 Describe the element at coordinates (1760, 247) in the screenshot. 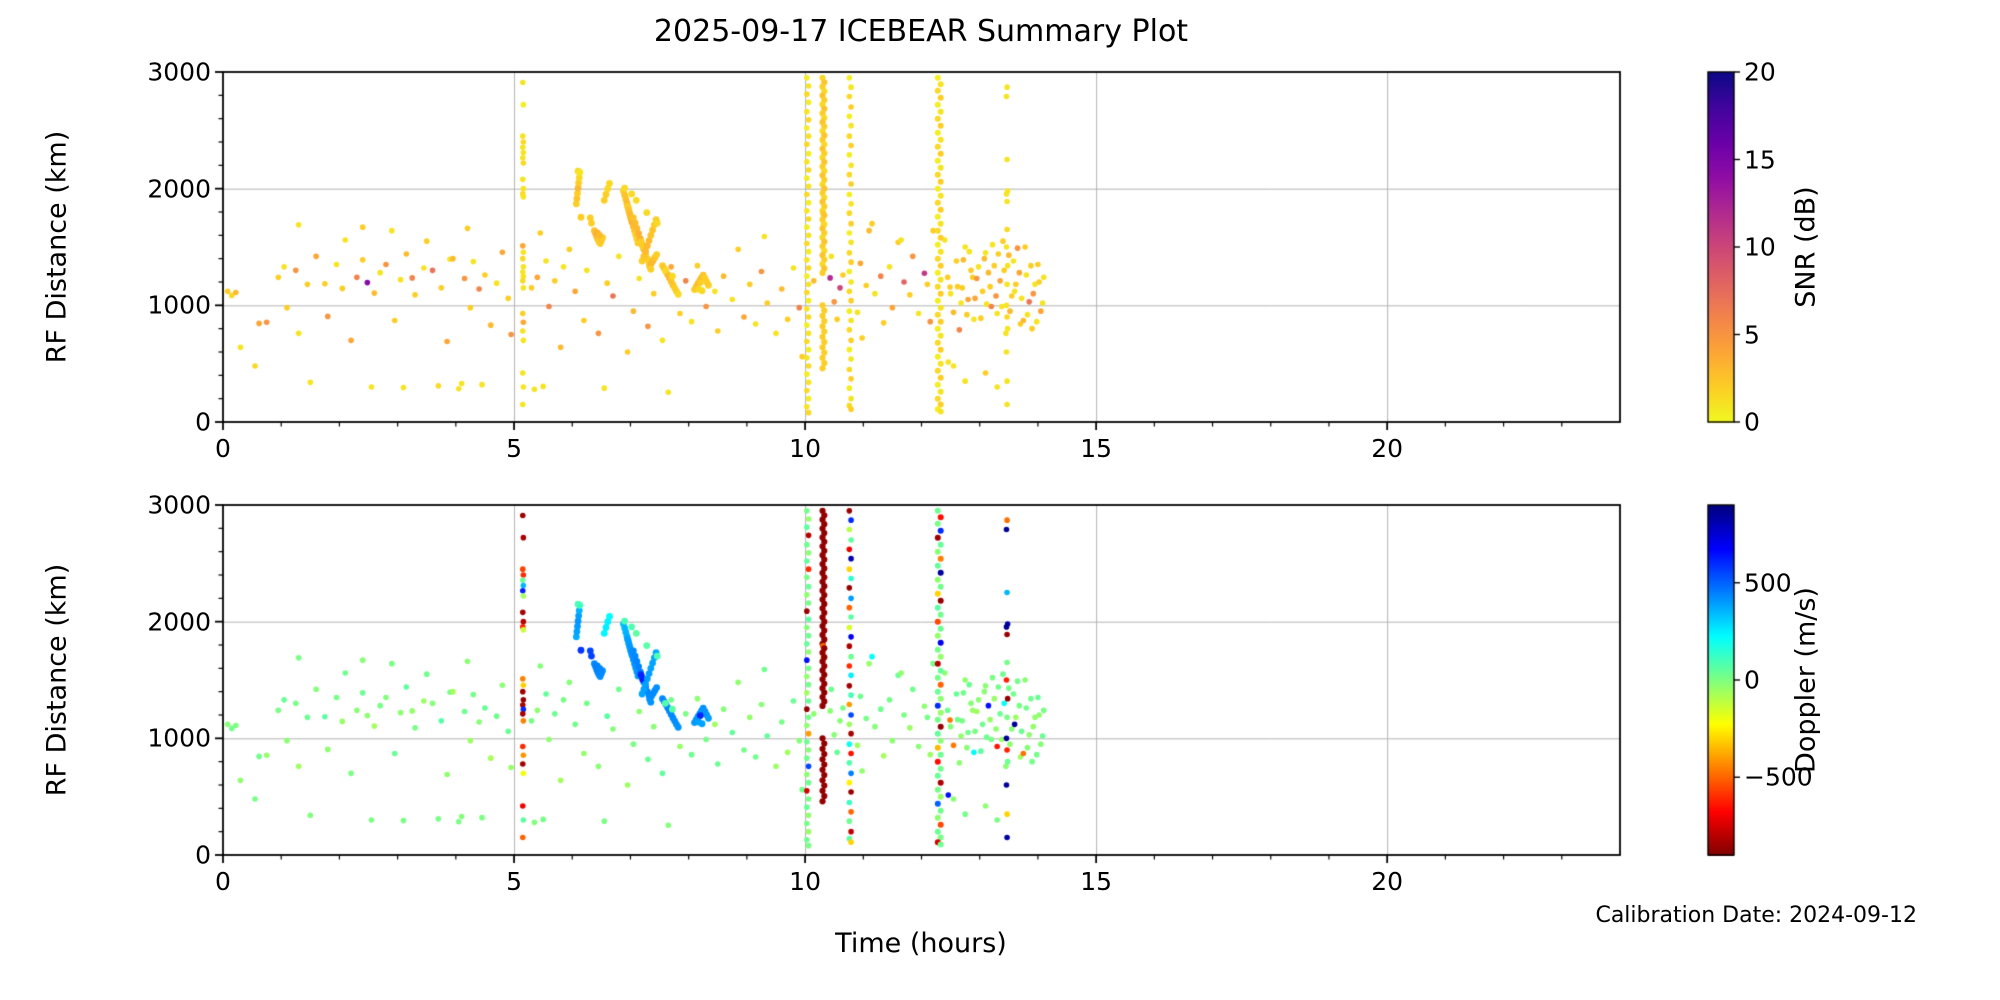

I see `snr-colorbar-tick-label: 10` at that location.